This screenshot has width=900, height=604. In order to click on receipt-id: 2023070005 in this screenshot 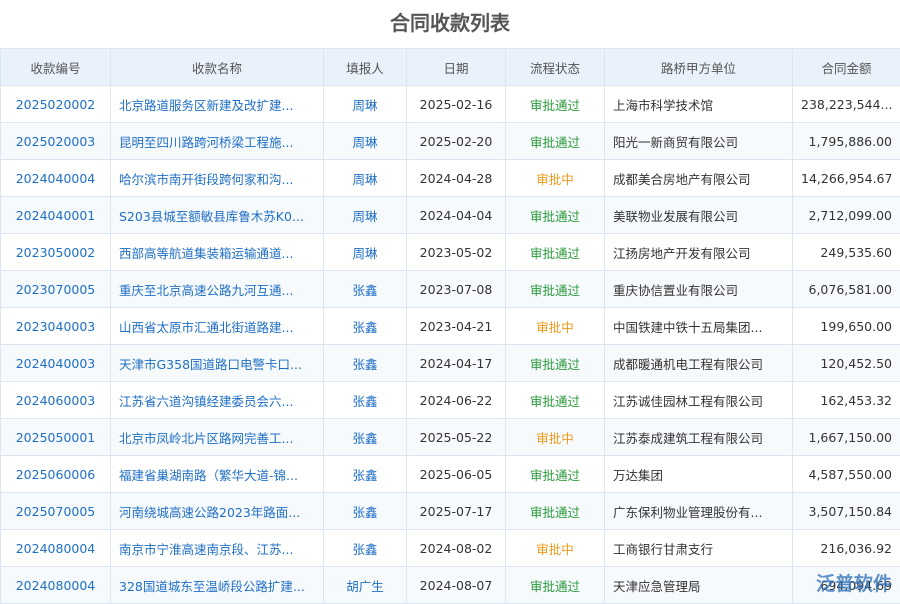, I will do `click(56, 289)`.